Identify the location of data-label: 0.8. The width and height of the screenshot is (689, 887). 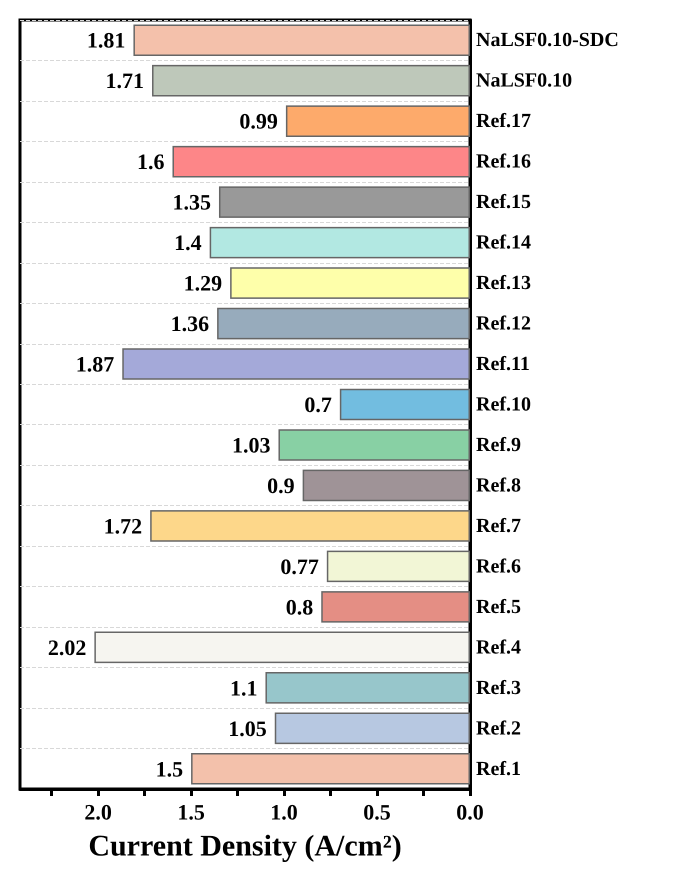
(300, 607).